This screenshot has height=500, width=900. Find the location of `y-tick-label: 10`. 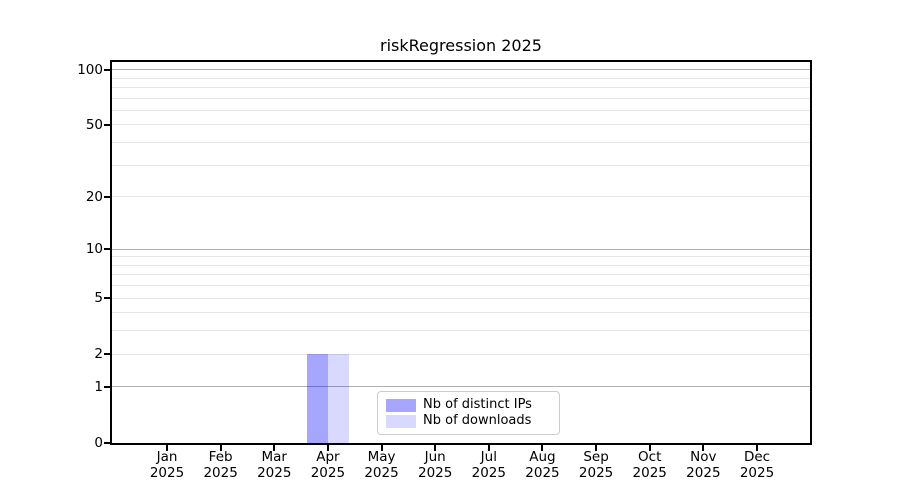

y-tick-label: 10 is located at coordinates (94, 249).